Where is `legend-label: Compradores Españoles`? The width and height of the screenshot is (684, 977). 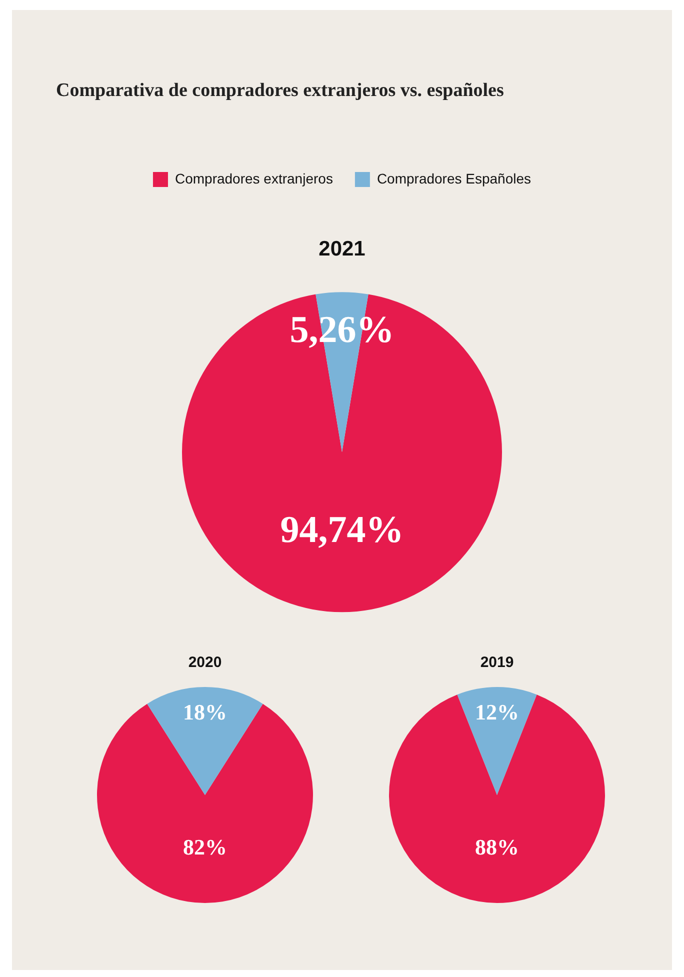
legend-label: Compradores Españoles is located at coordinates (454, 178).